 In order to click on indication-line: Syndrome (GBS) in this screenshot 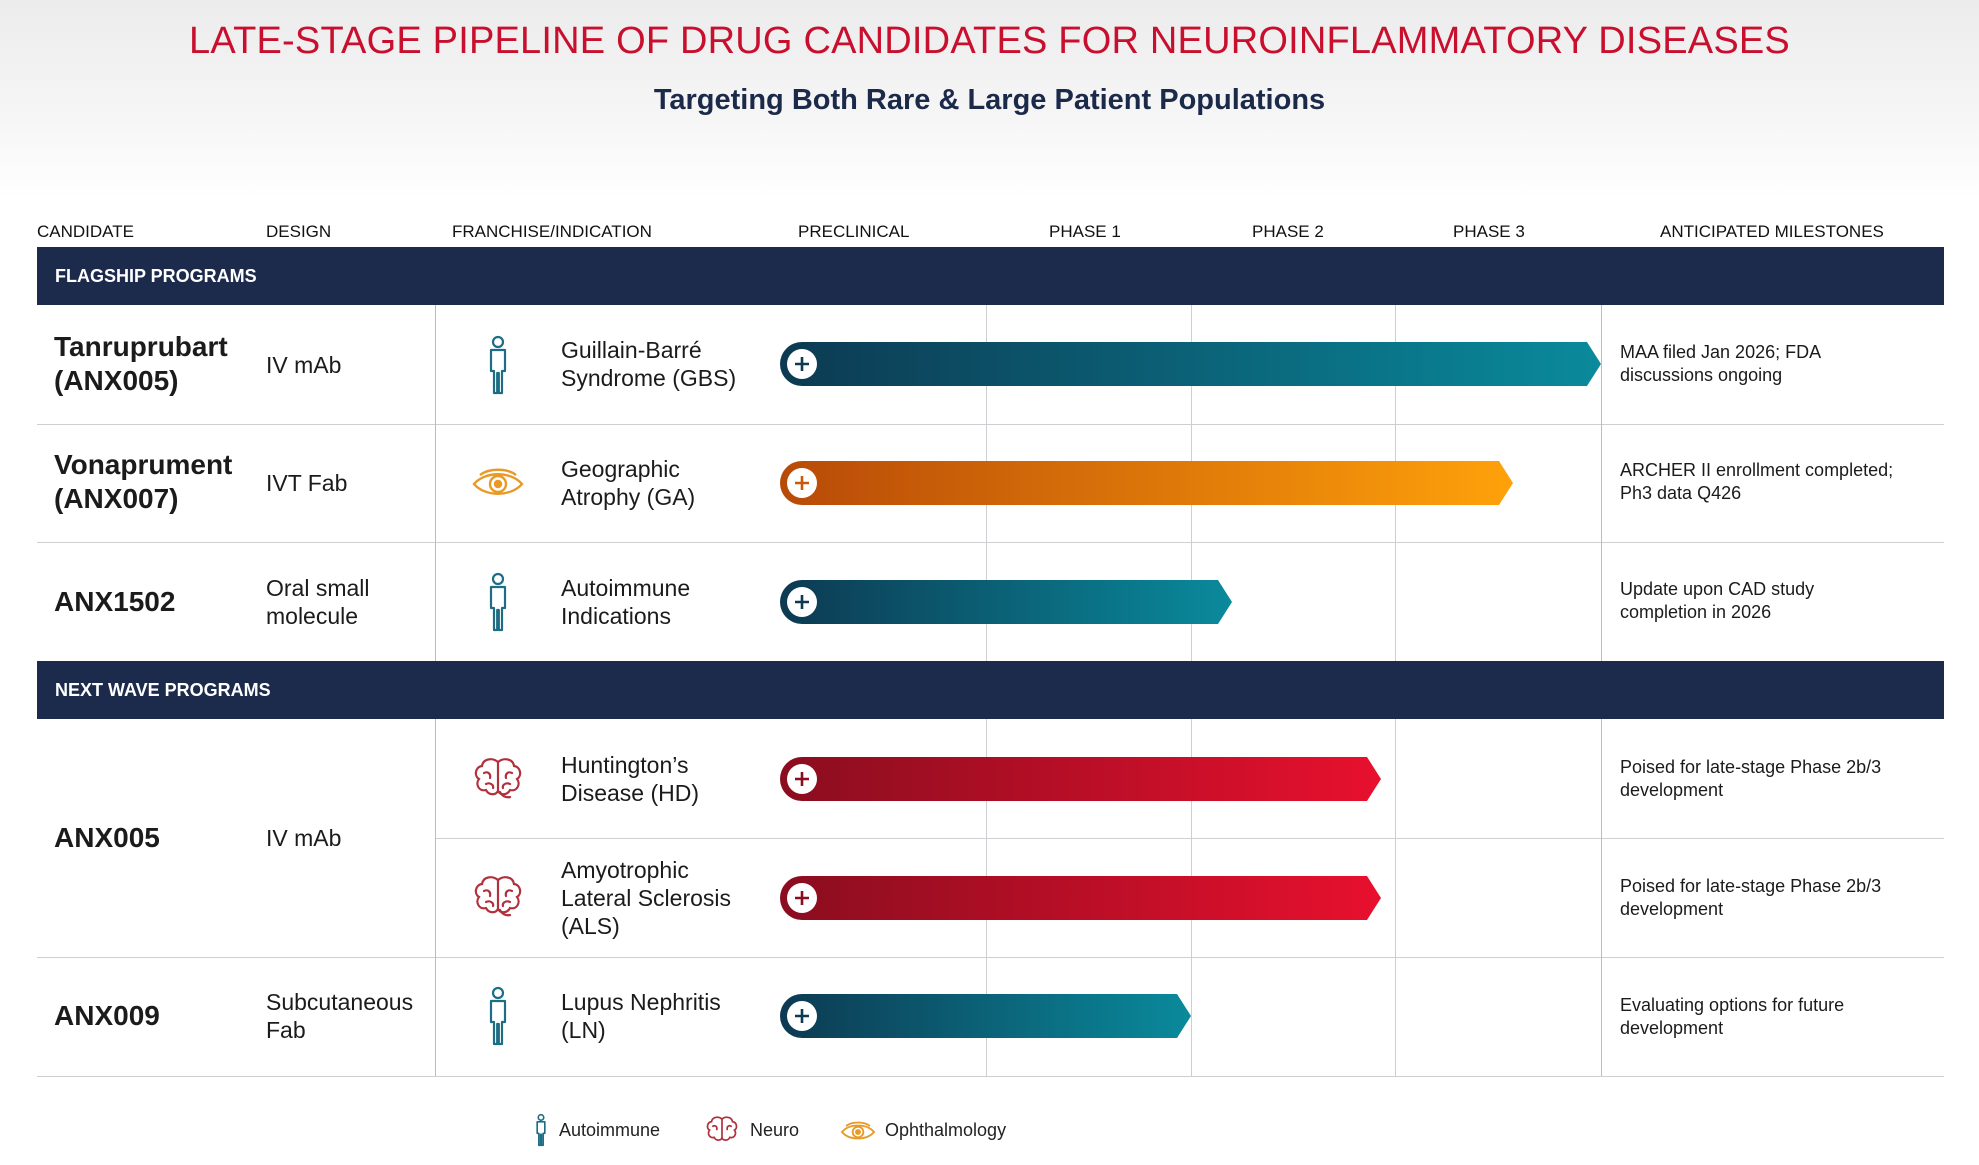, I will do `click(649, 378)`.